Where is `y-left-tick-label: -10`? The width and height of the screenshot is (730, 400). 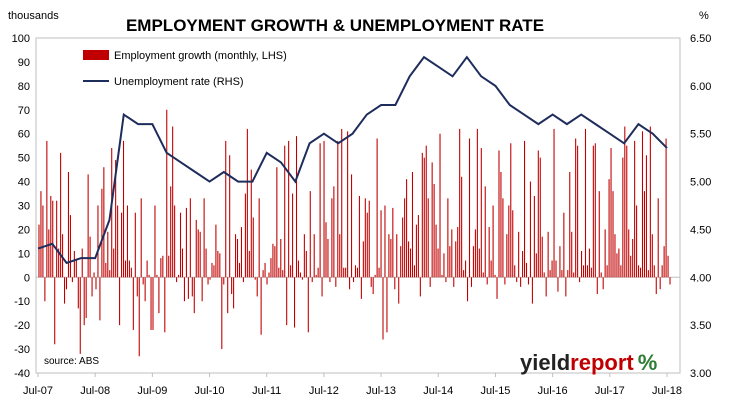
y-left-tick-label: -10 is located at coordinates (22, 302).